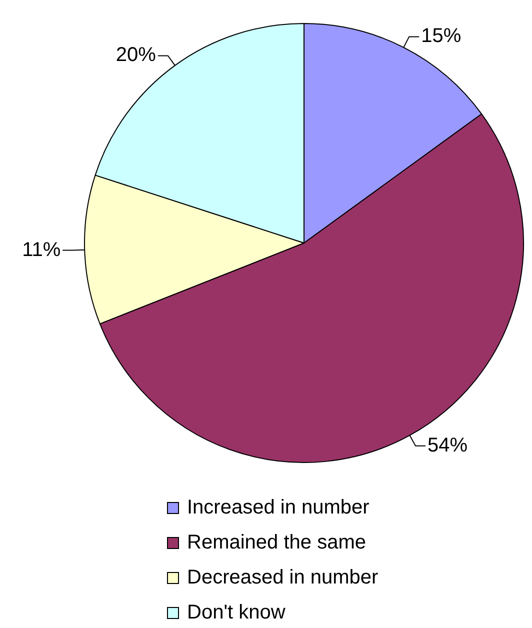 This screenshot has width=532, height=628. What do you see at coordinates (236, 613) in the screenshot?
I see `legend-label: Don't know` at bounding box center [236, 613].